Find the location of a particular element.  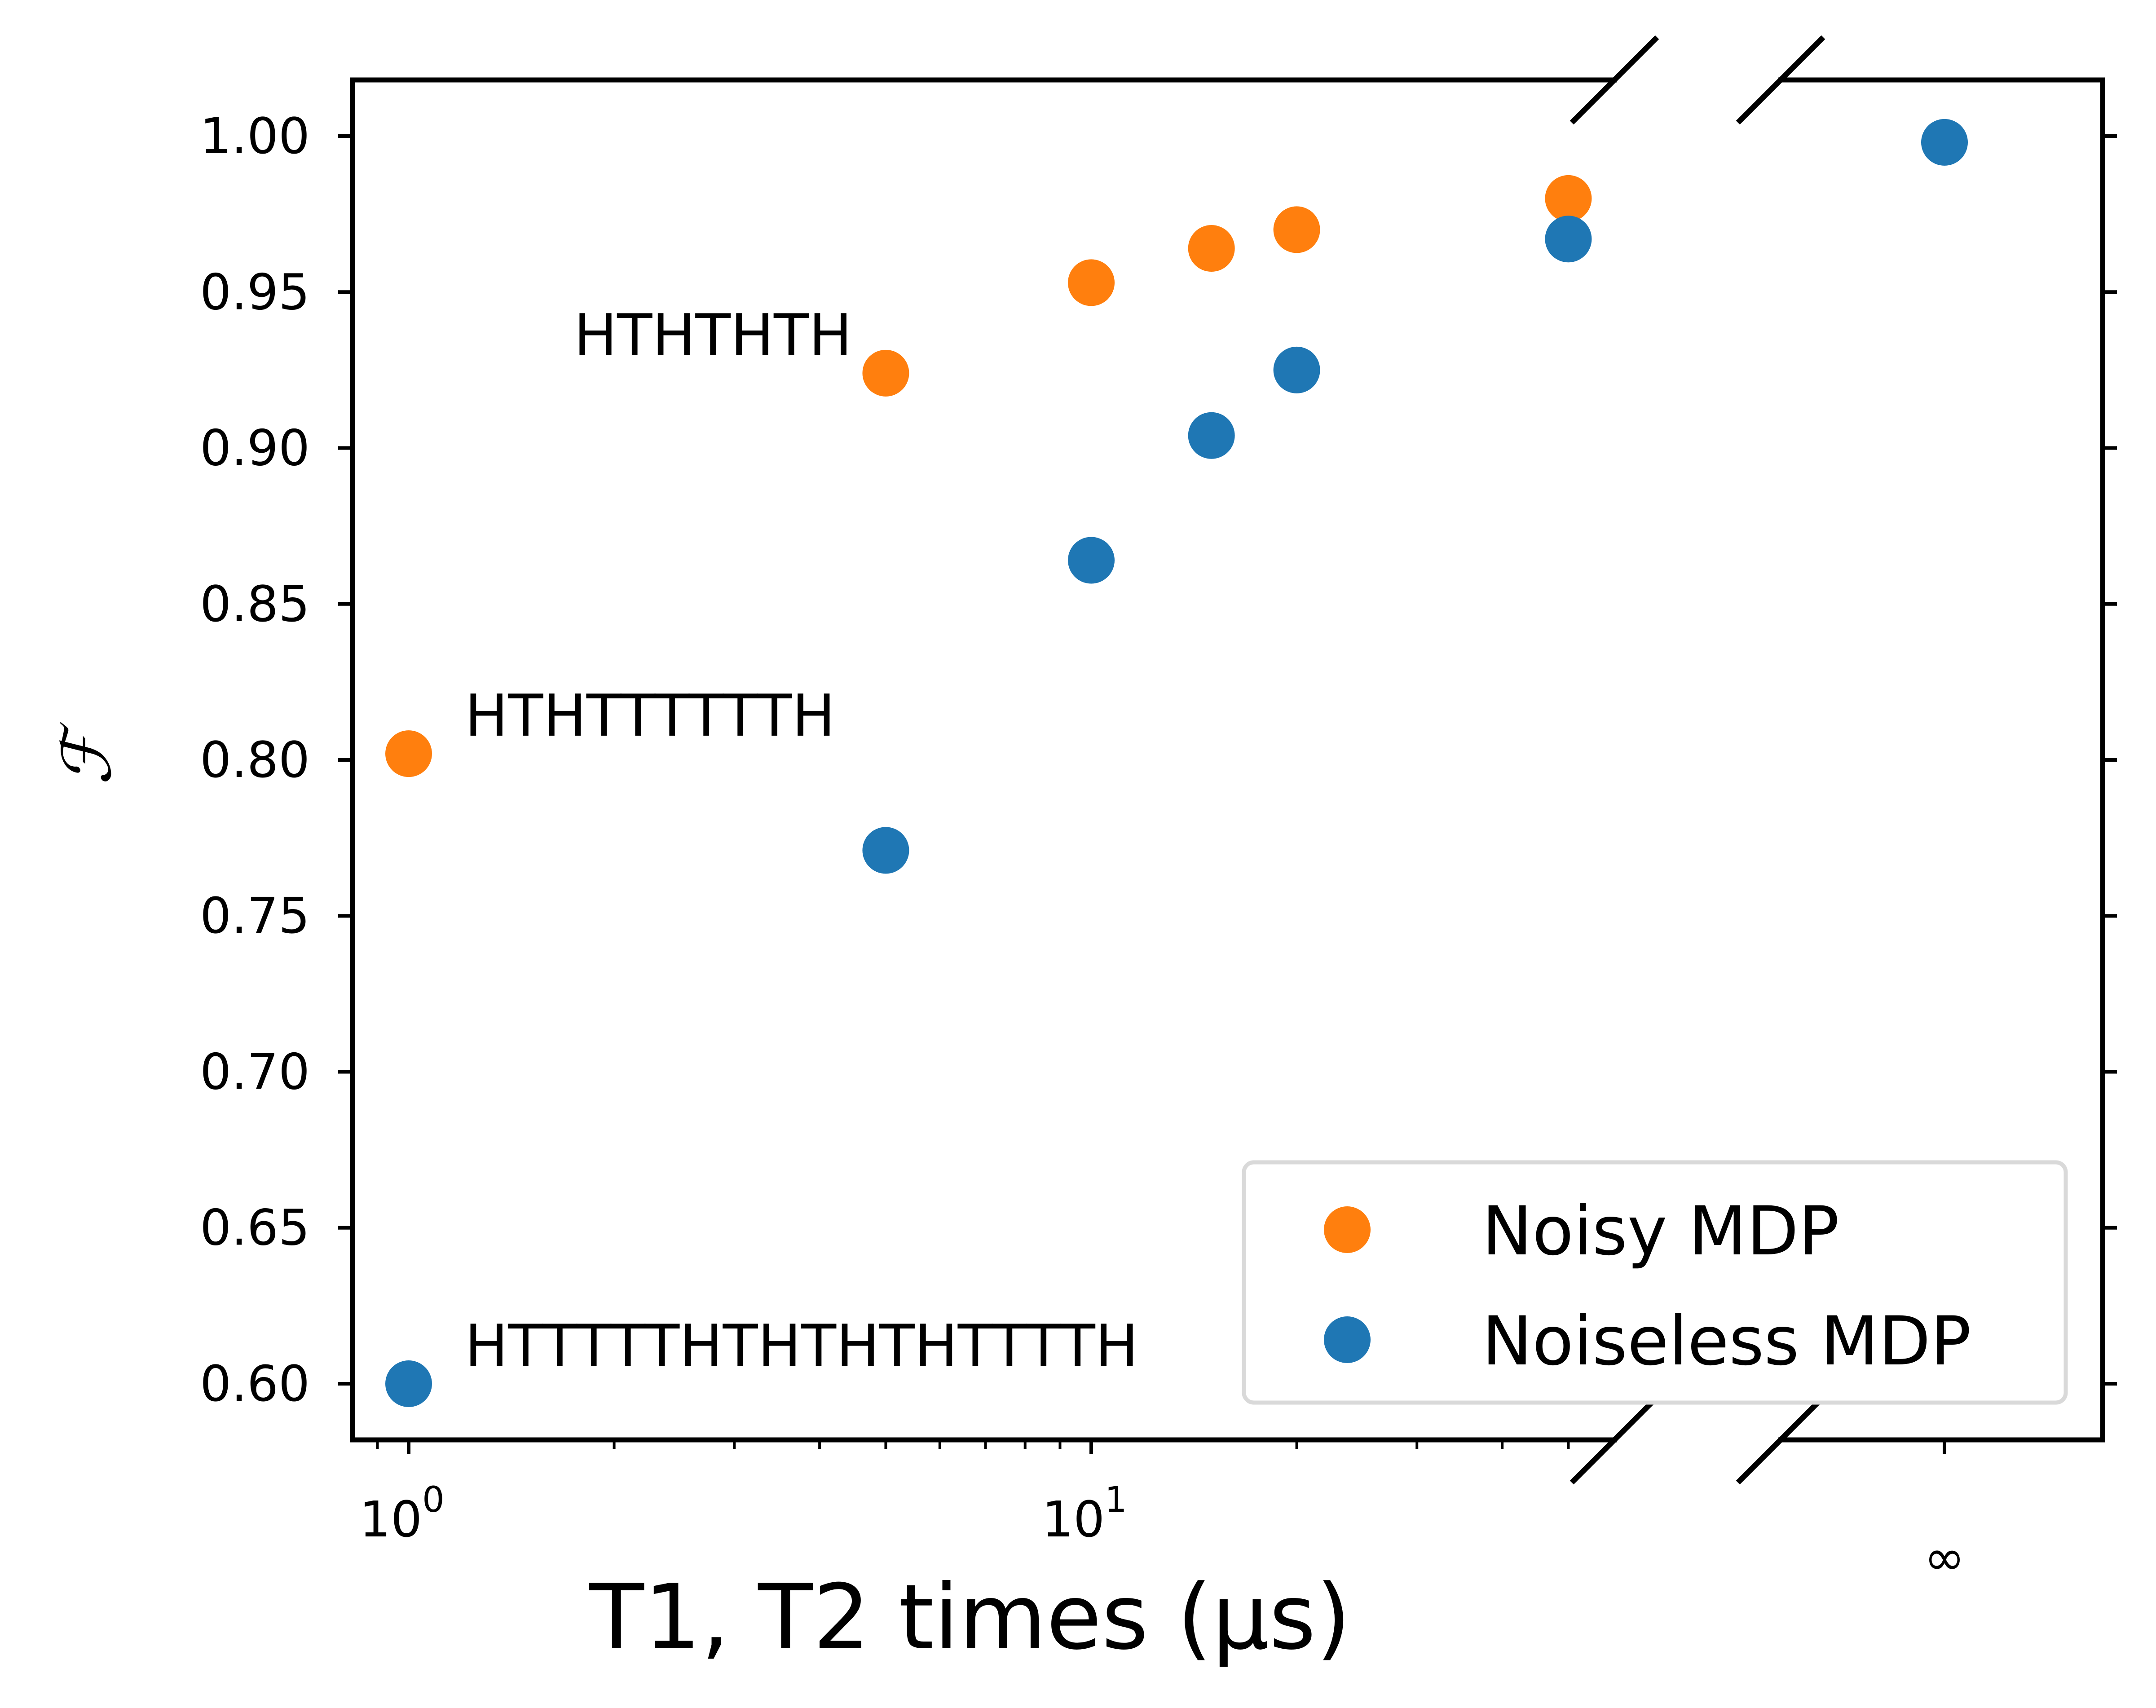

point-annotation: HTHTTTTTTH is located at coordinates (650, 716).